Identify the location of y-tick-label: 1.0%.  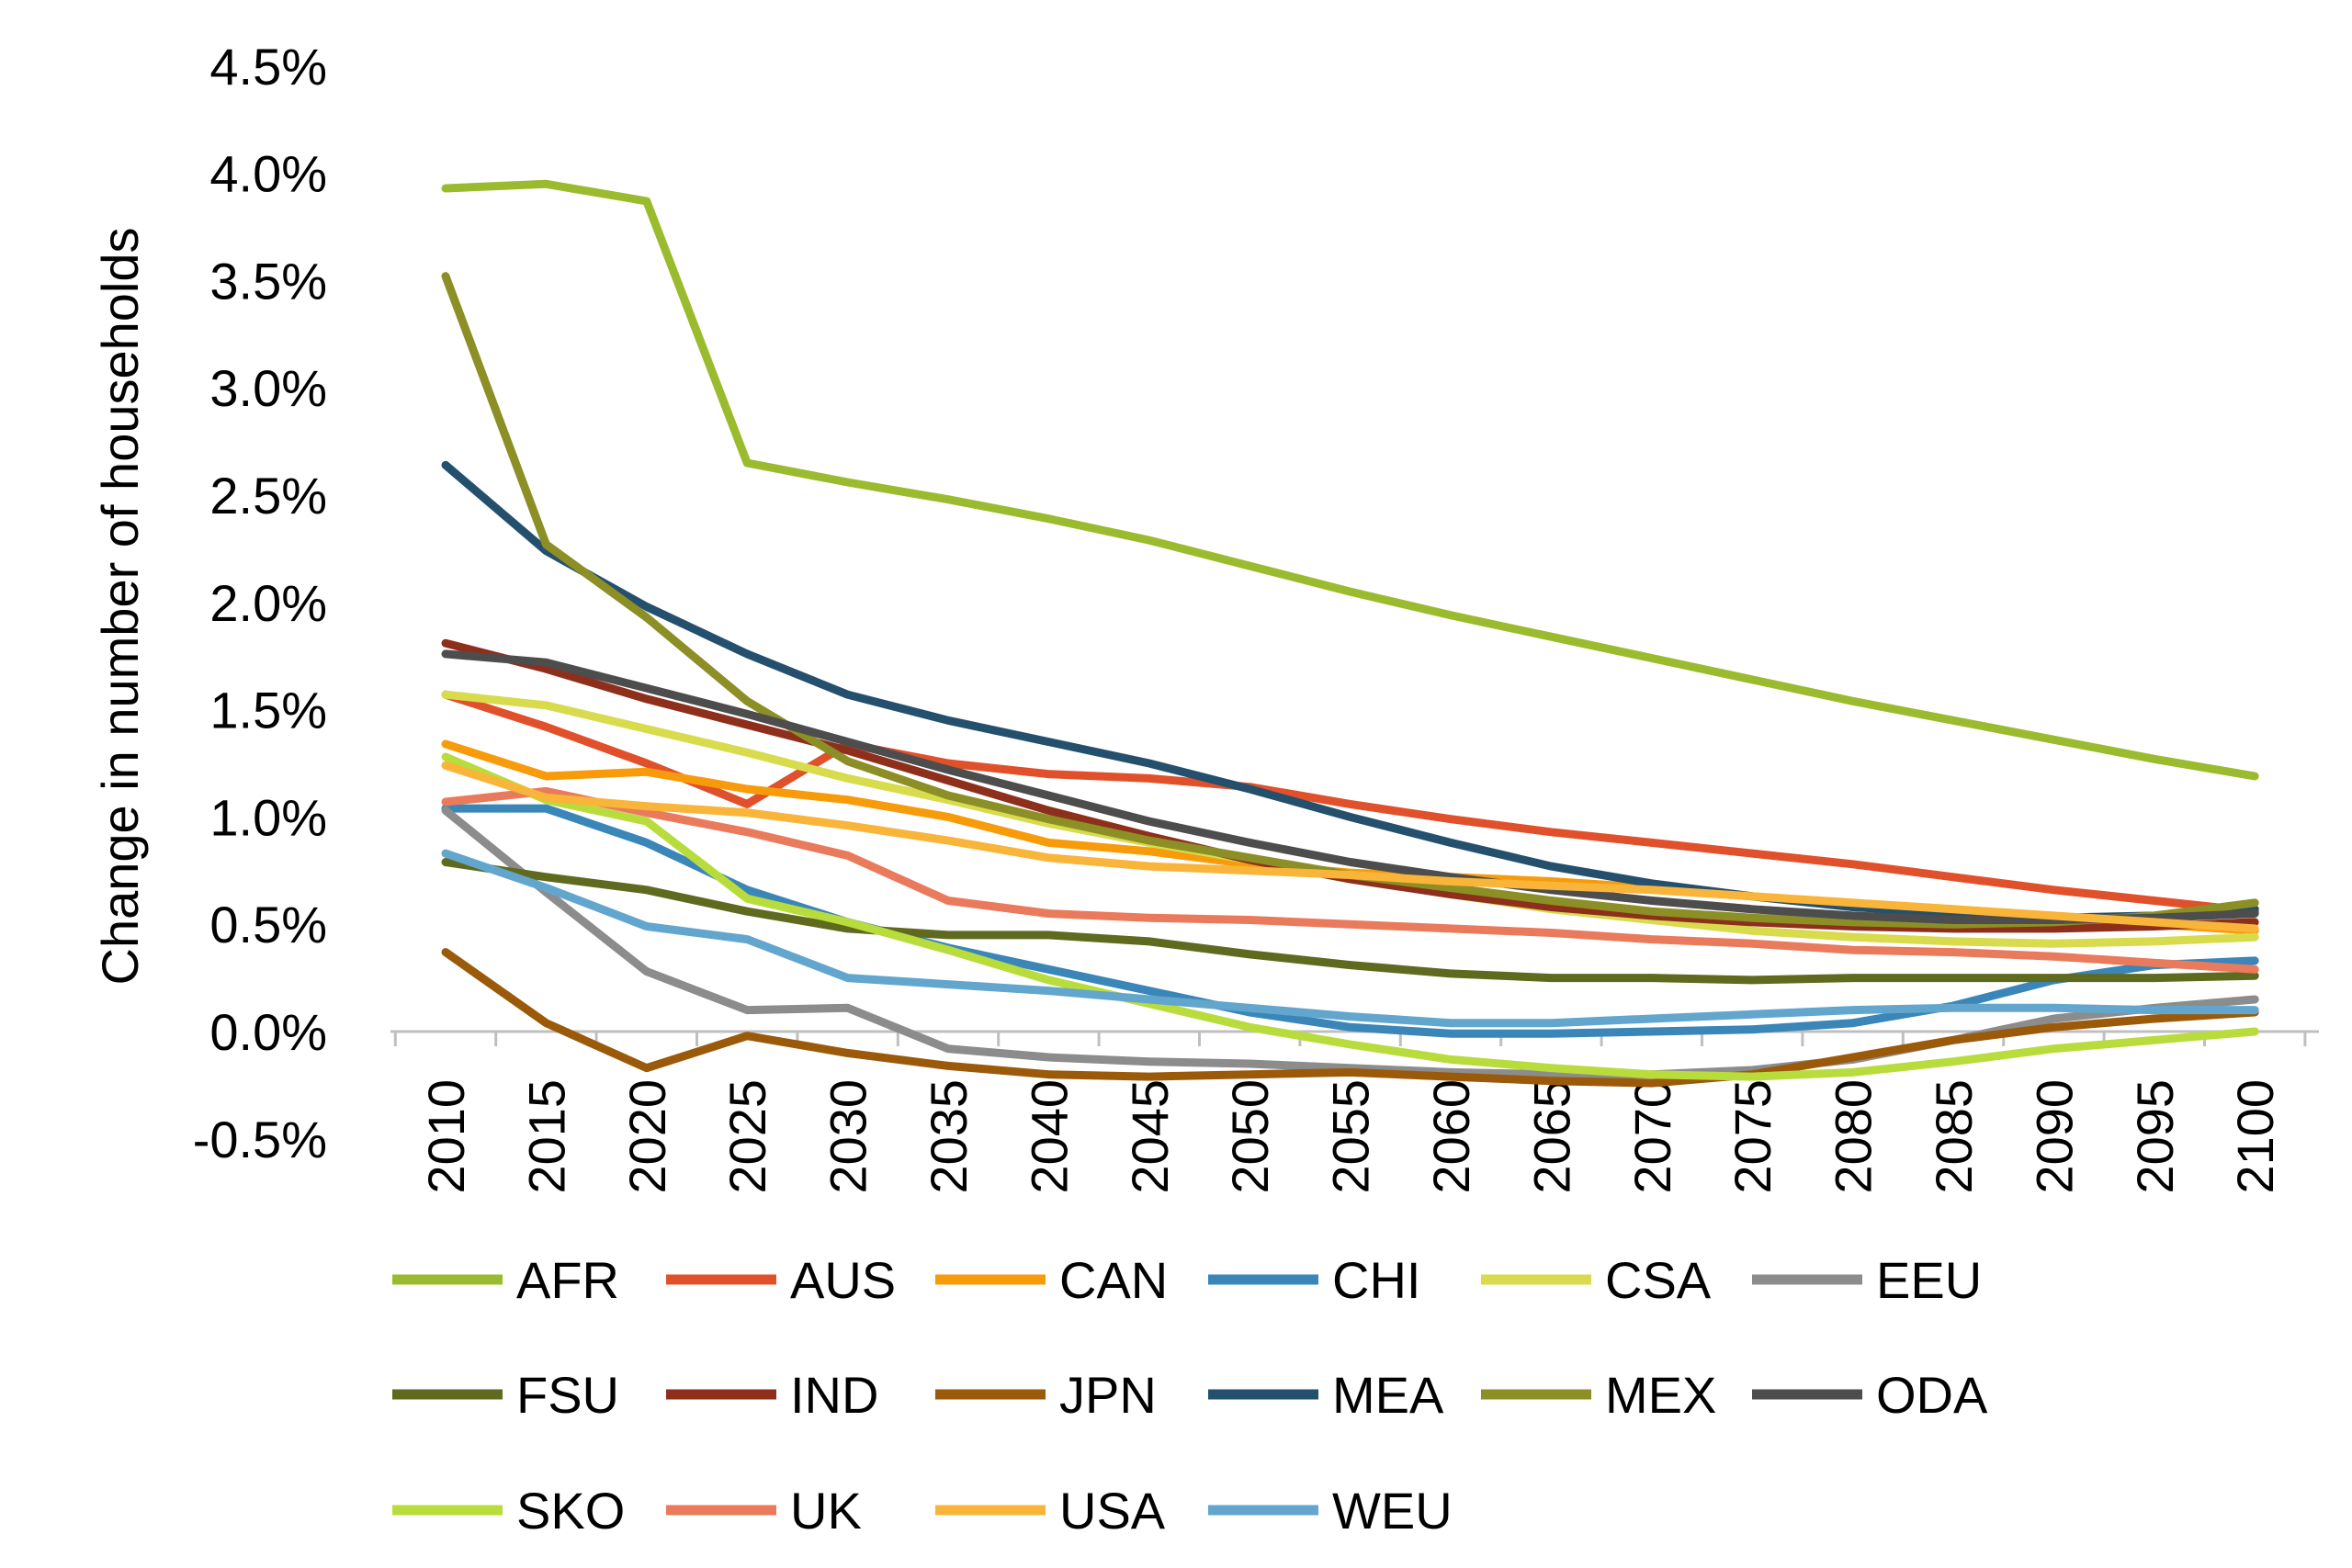
(268, 817).